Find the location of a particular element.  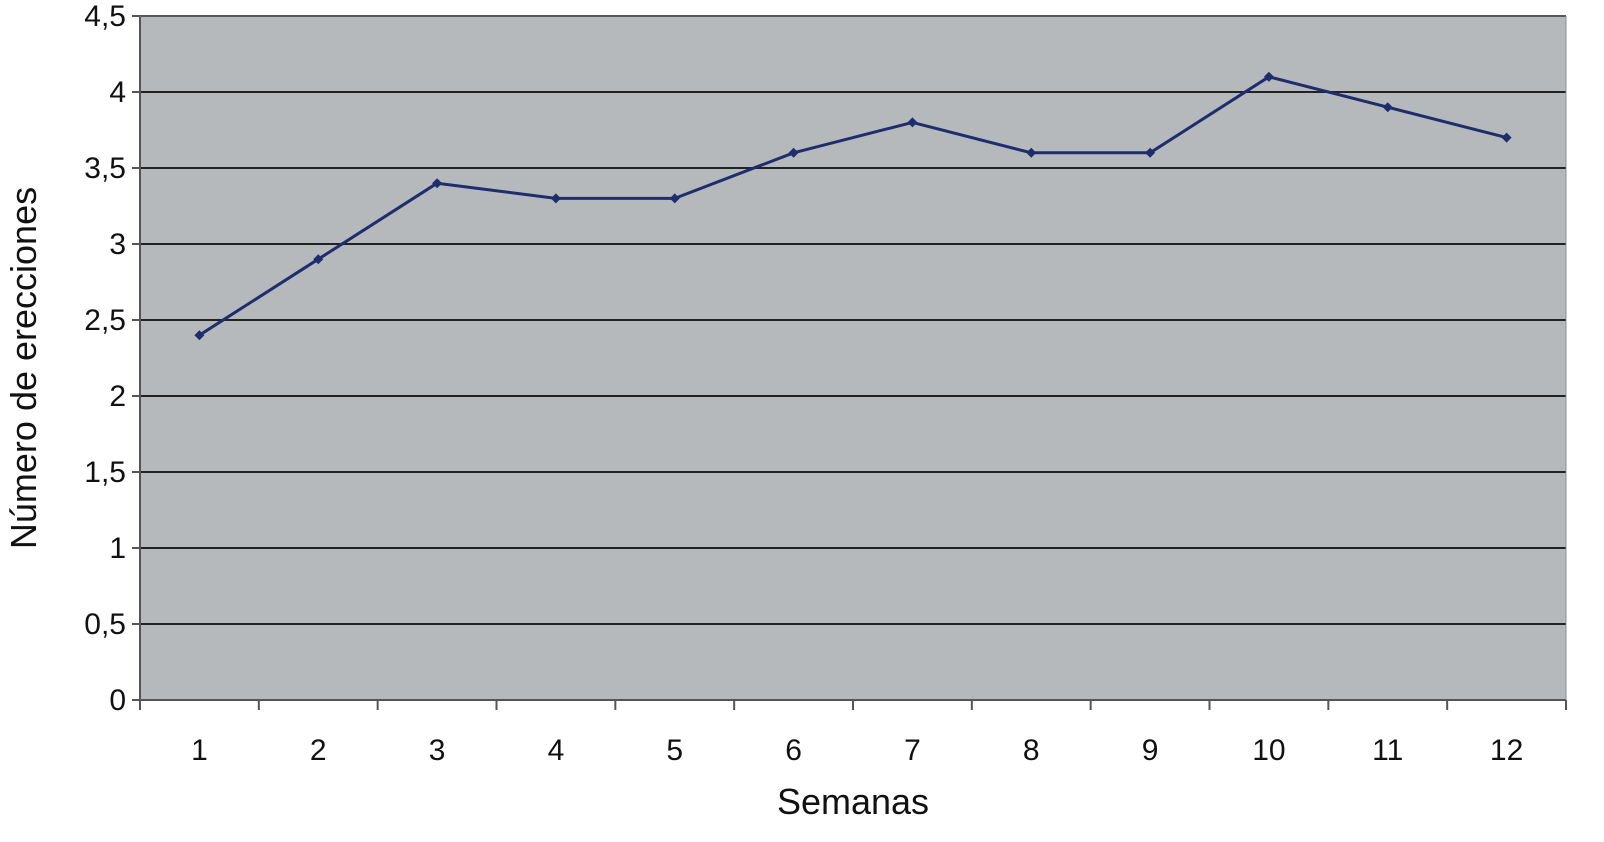

x-tick-label: 4 is located at coordinates (556, 750).